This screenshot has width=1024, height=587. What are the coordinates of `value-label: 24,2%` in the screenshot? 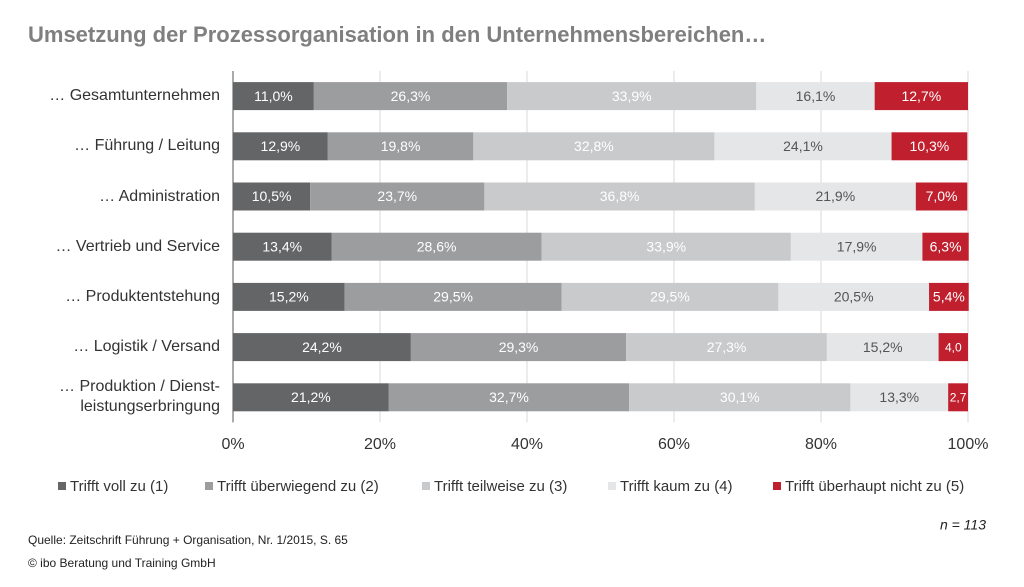 It's located at (322, 347).